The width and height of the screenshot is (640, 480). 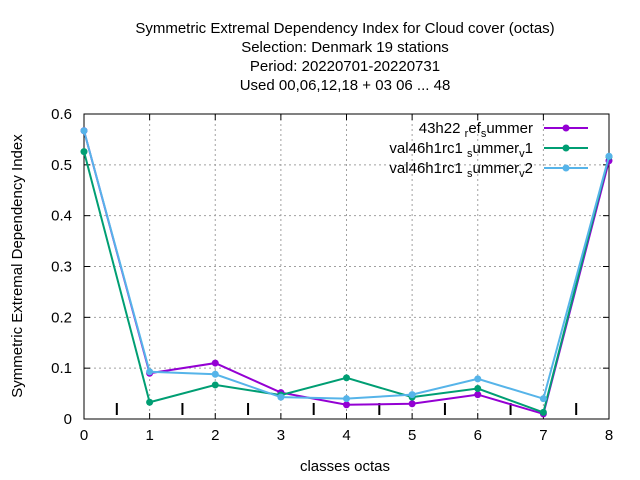 I want to click on y-tick-label: 0, so click(x=68, y=419).